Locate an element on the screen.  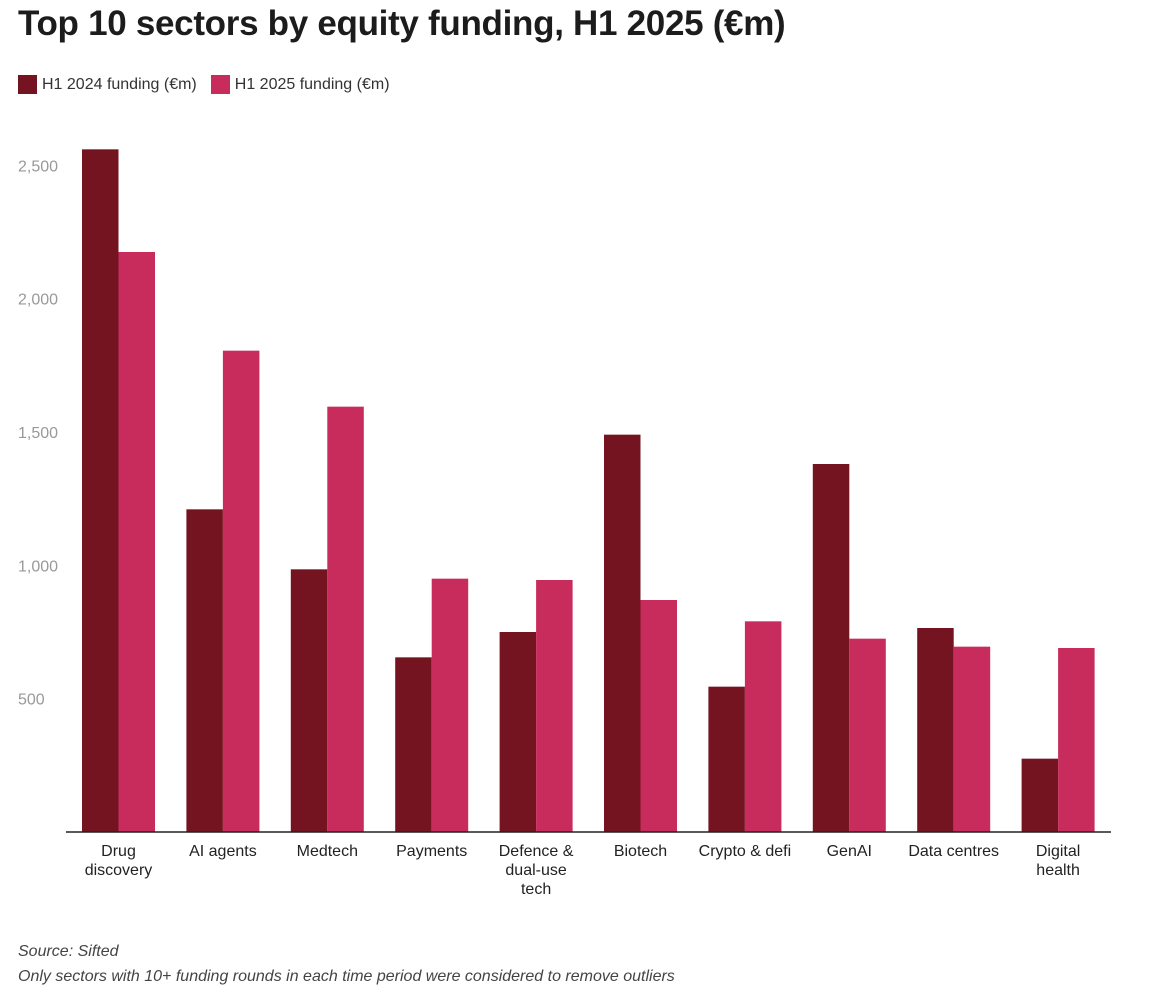
category-label-line: AI agents is located at coordinates (223, 851).